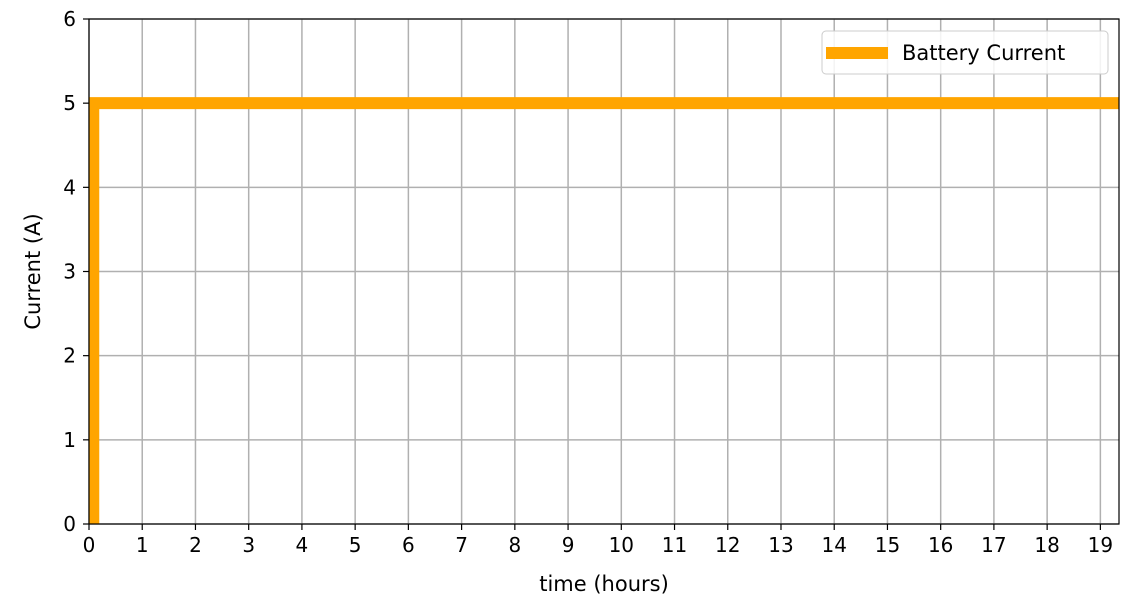  I want to click on x-tick-label: 0, so click(89, 545).